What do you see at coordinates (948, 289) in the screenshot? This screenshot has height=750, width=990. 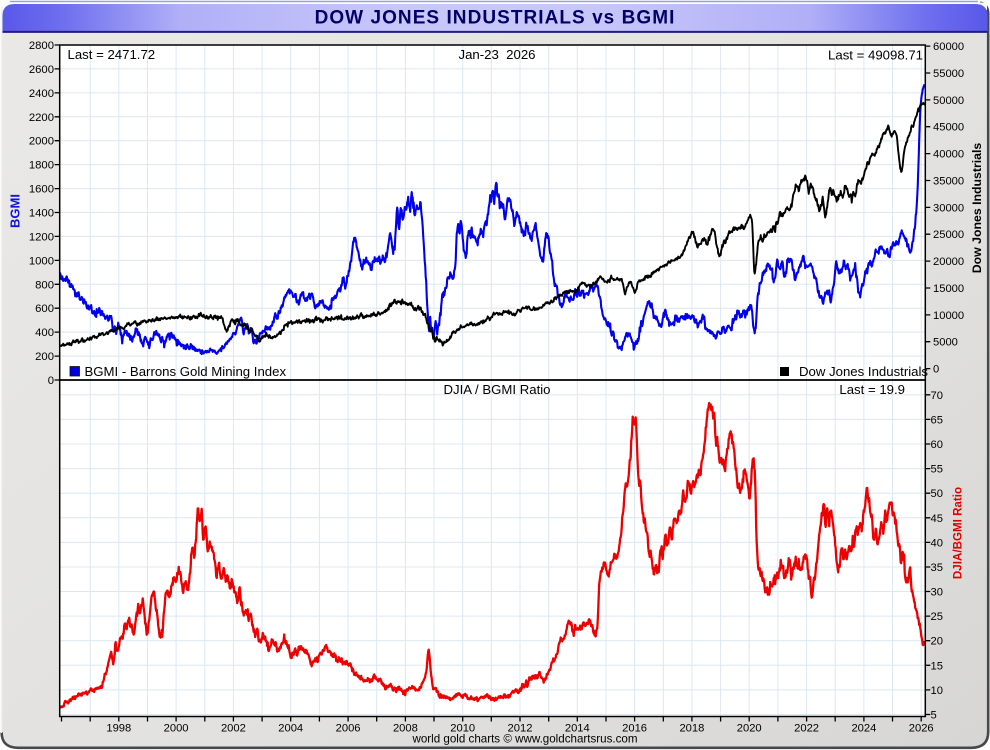 I see `svg-text: 15000` at bounding box center [948, 289].